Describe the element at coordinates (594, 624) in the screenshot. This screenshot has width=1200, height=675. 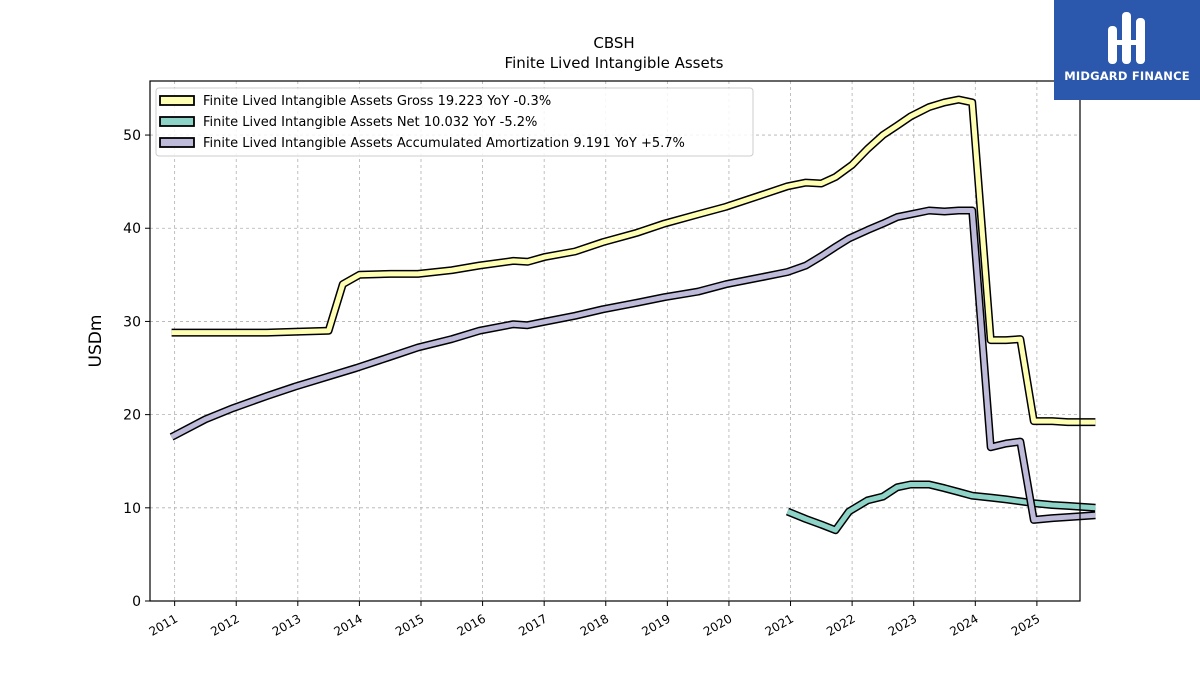
I see `x-tick-label: 2018` at that location.